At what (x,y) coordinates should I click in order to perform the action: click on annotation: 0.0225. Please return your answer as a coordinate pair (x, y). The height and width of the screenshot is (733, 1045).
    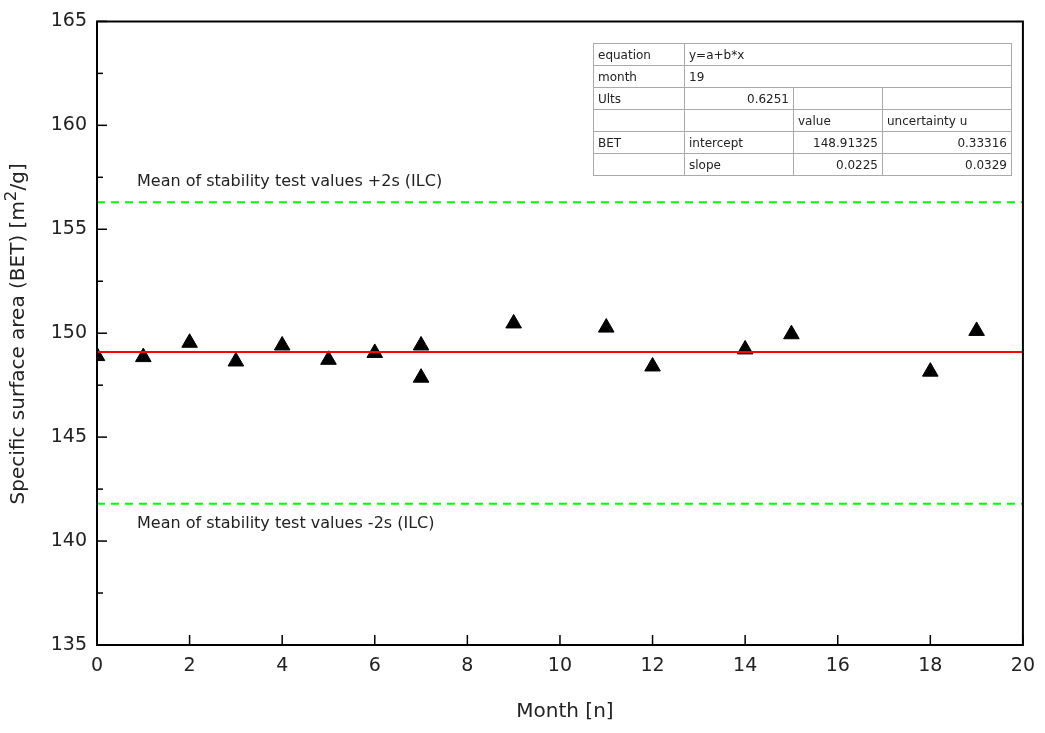
    Looking at the image, I should click on (838, 164).